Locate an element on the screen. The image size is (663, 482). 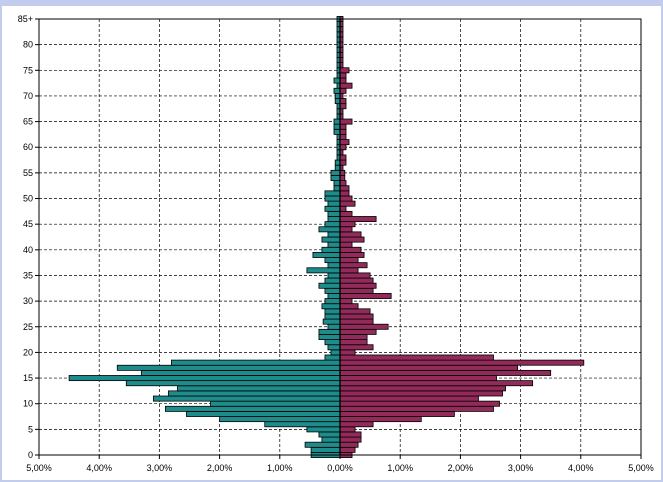
y-tick-label: 35 is located at coordinates (28, 275).